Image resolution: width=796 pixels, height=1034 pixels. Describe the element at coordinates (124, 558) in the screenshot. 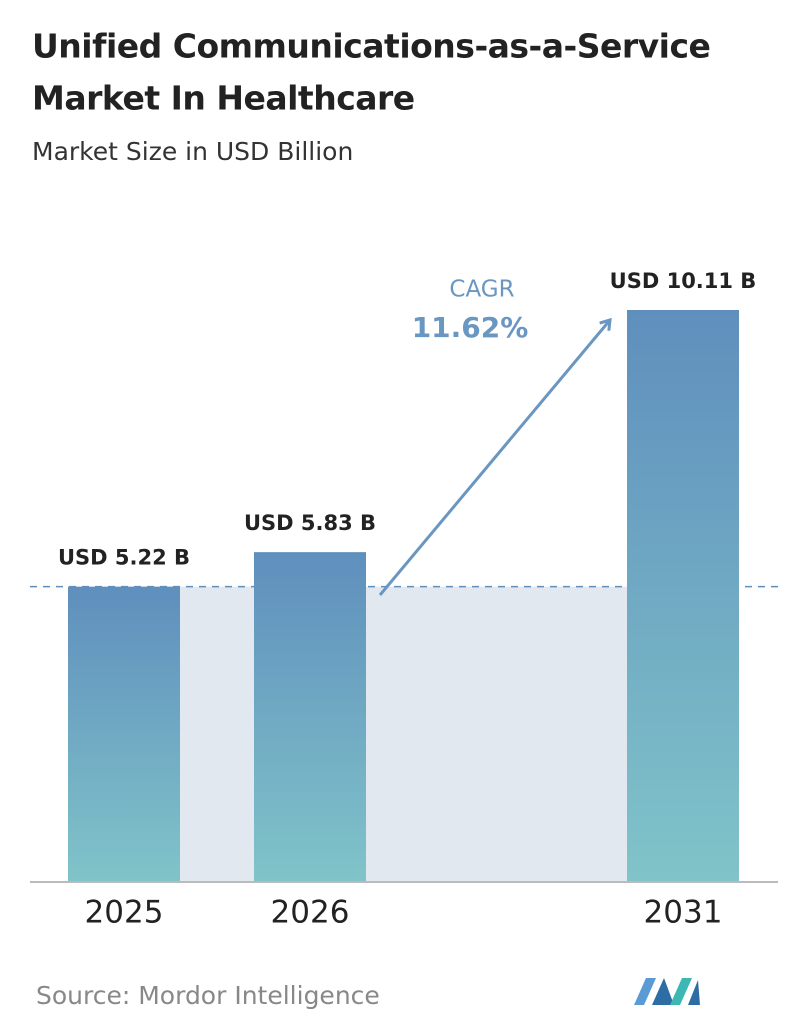

I see `value-label: USD 5.22 B` at that location.